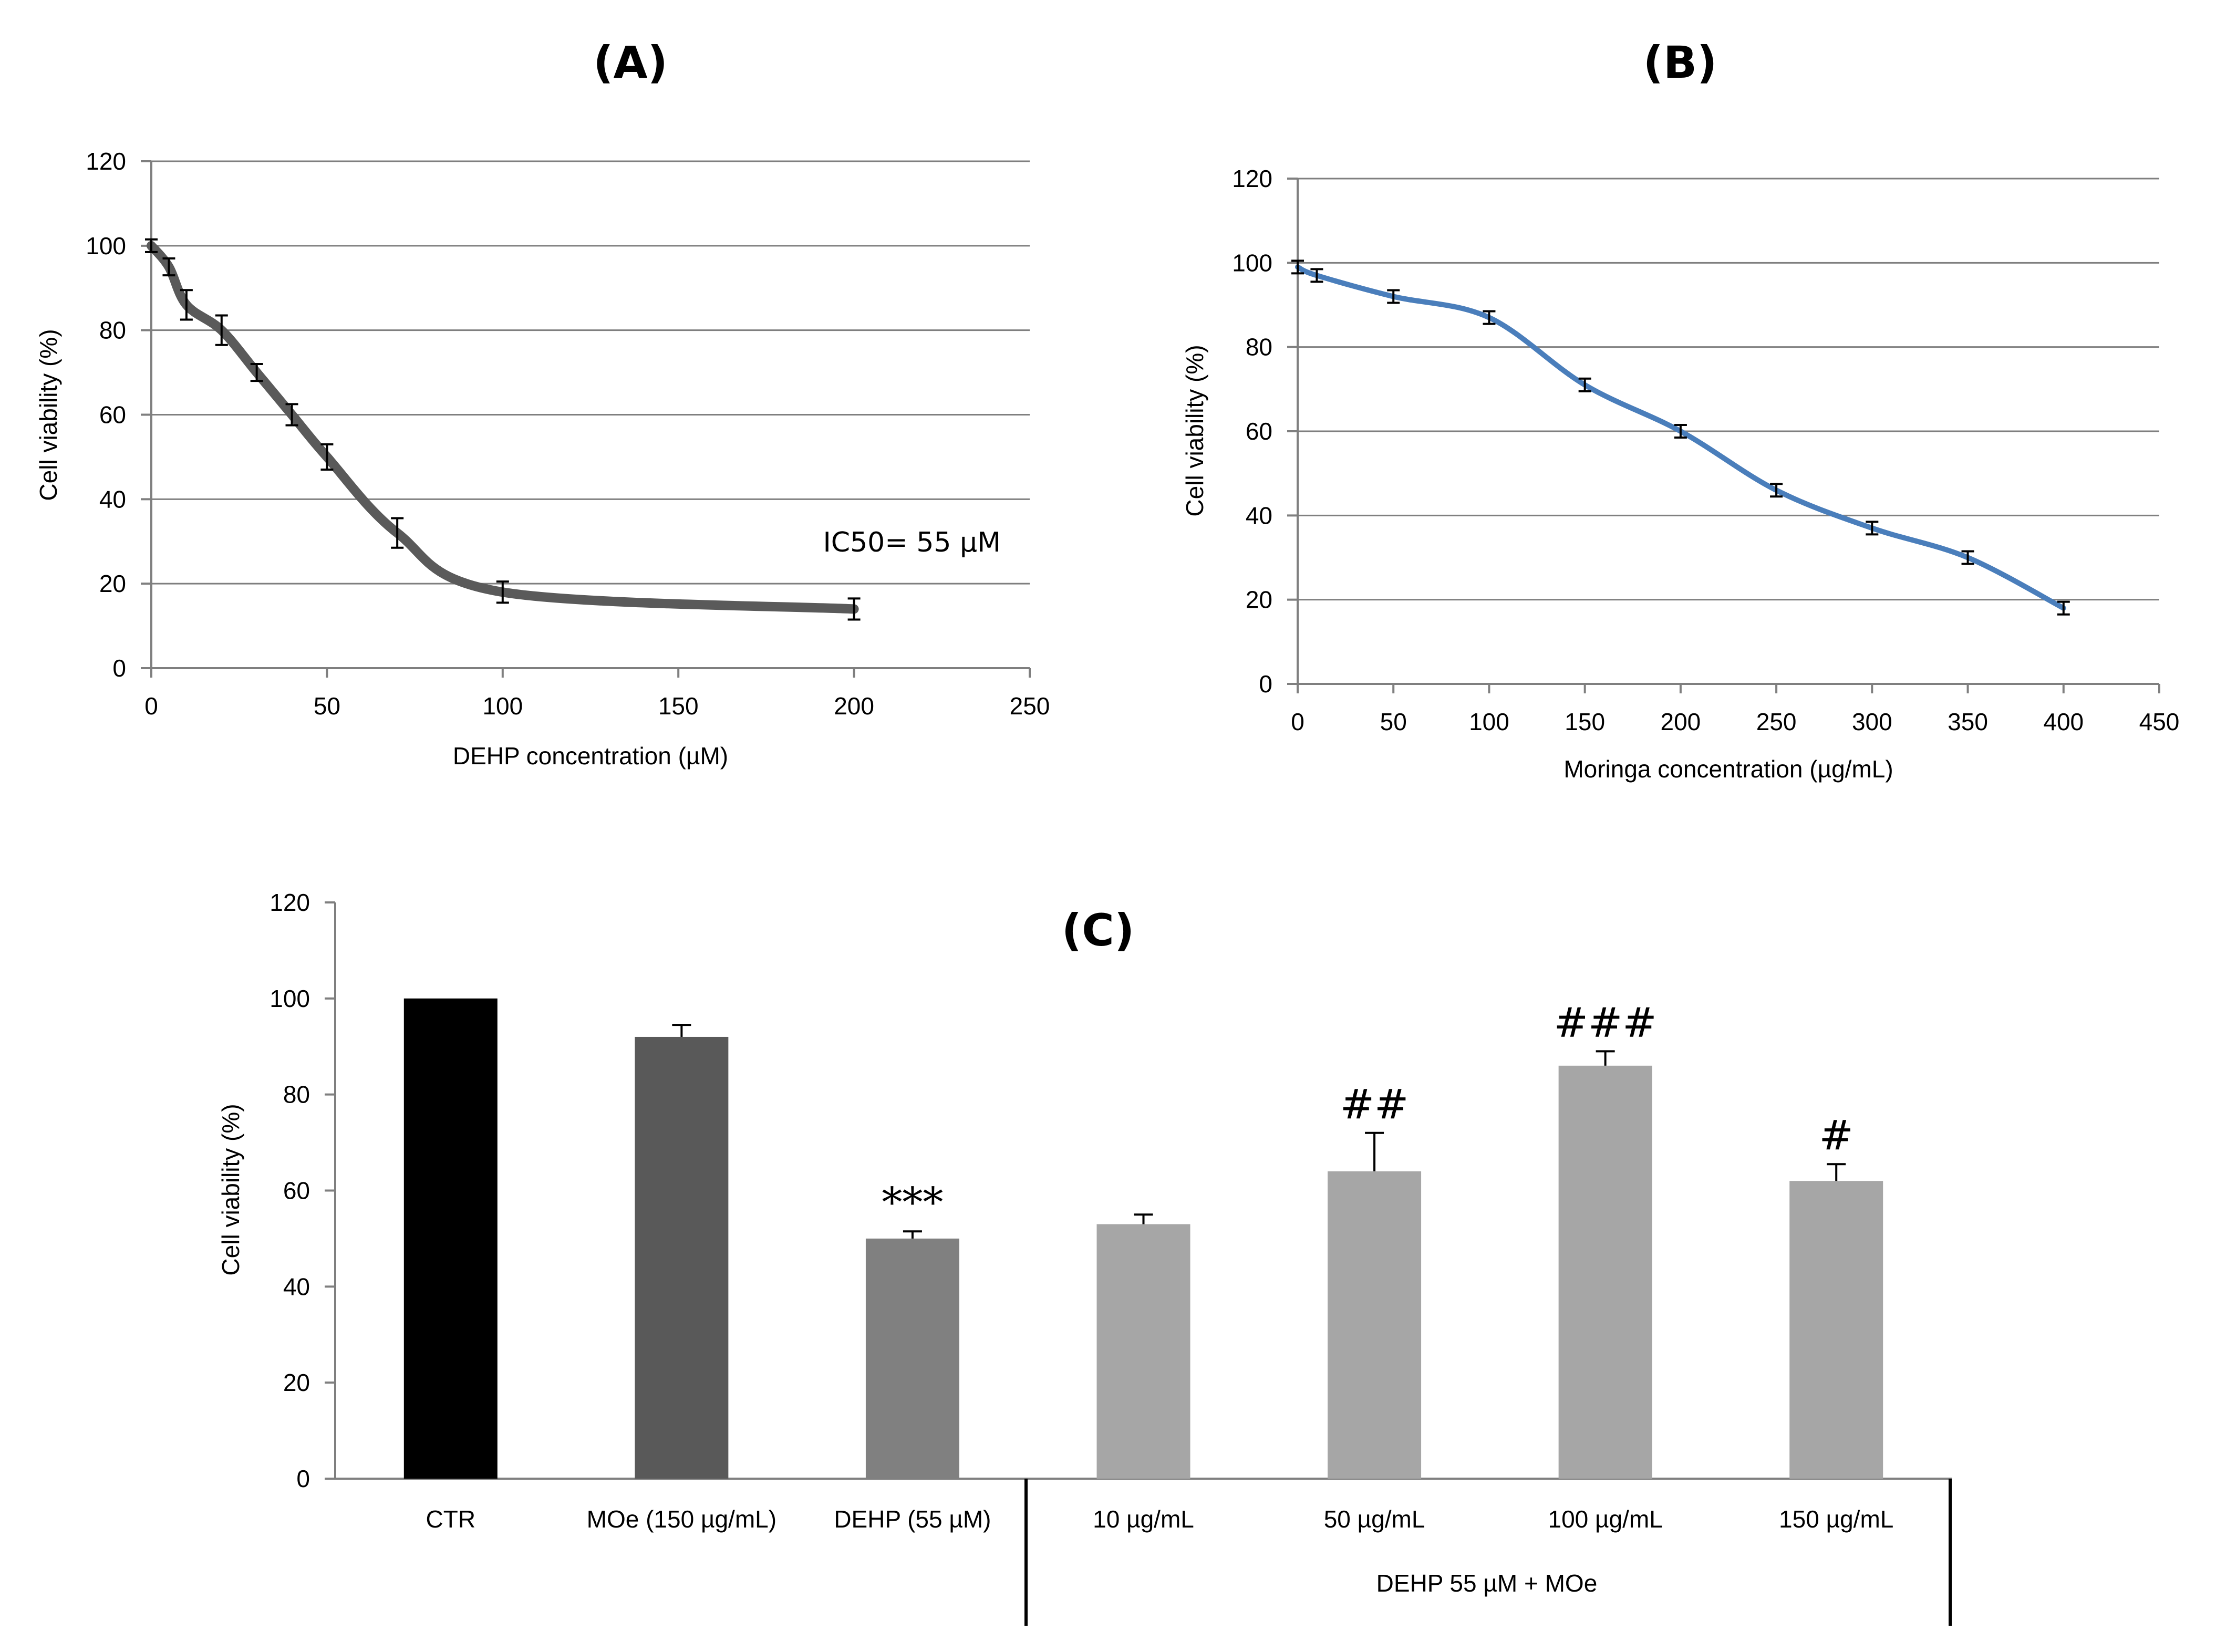 This screenshot has height=1652, width=2216. Describe the element at coordinates (1143, 1519) in the screenshot. I see `panel-c-category-label: 10 µg/mL` at that location.